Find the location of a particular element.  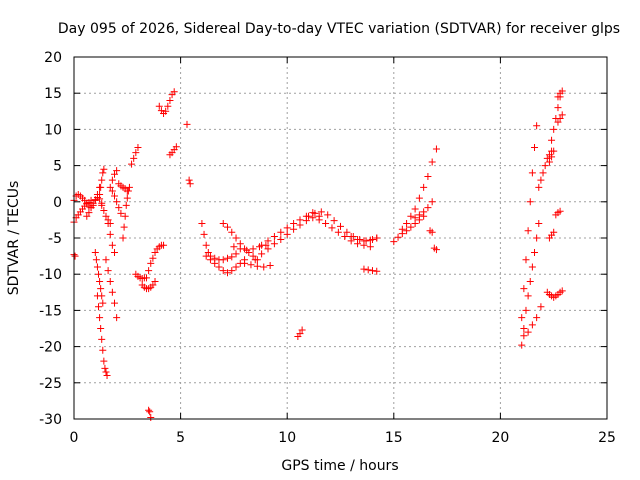

y-tick-label: 5 is located at coordinates (57, 167).